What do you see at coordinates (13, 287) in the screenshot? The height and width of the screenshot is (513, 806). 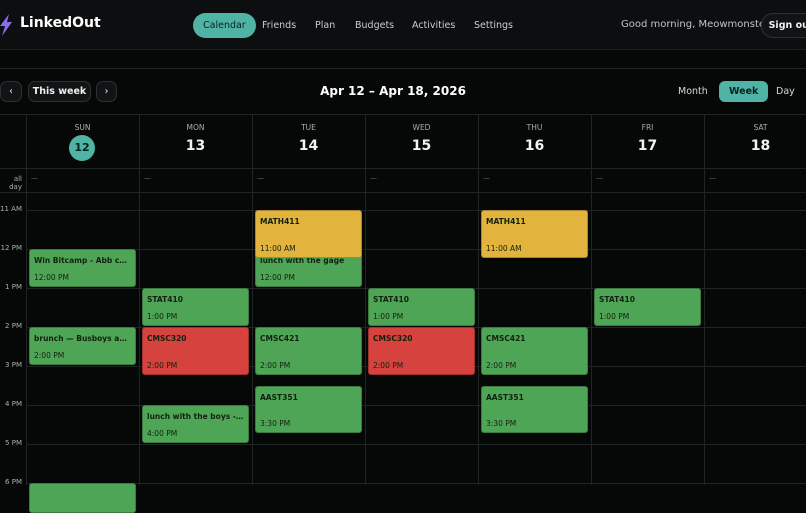 I see `hour-label: 1 PM` at bounding box center [13, 287].